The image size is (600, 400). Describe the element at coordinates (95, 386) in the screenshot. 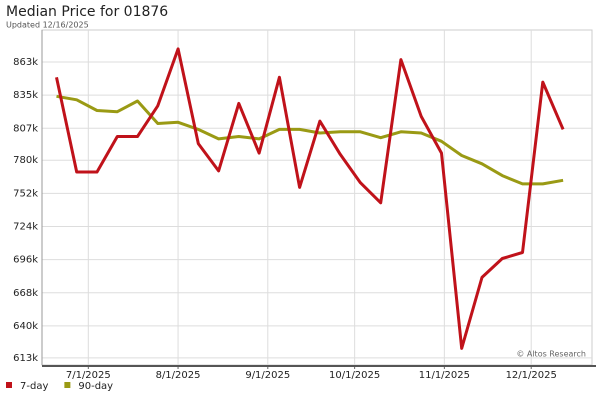

I see `legend-label: 90-day` at that location.